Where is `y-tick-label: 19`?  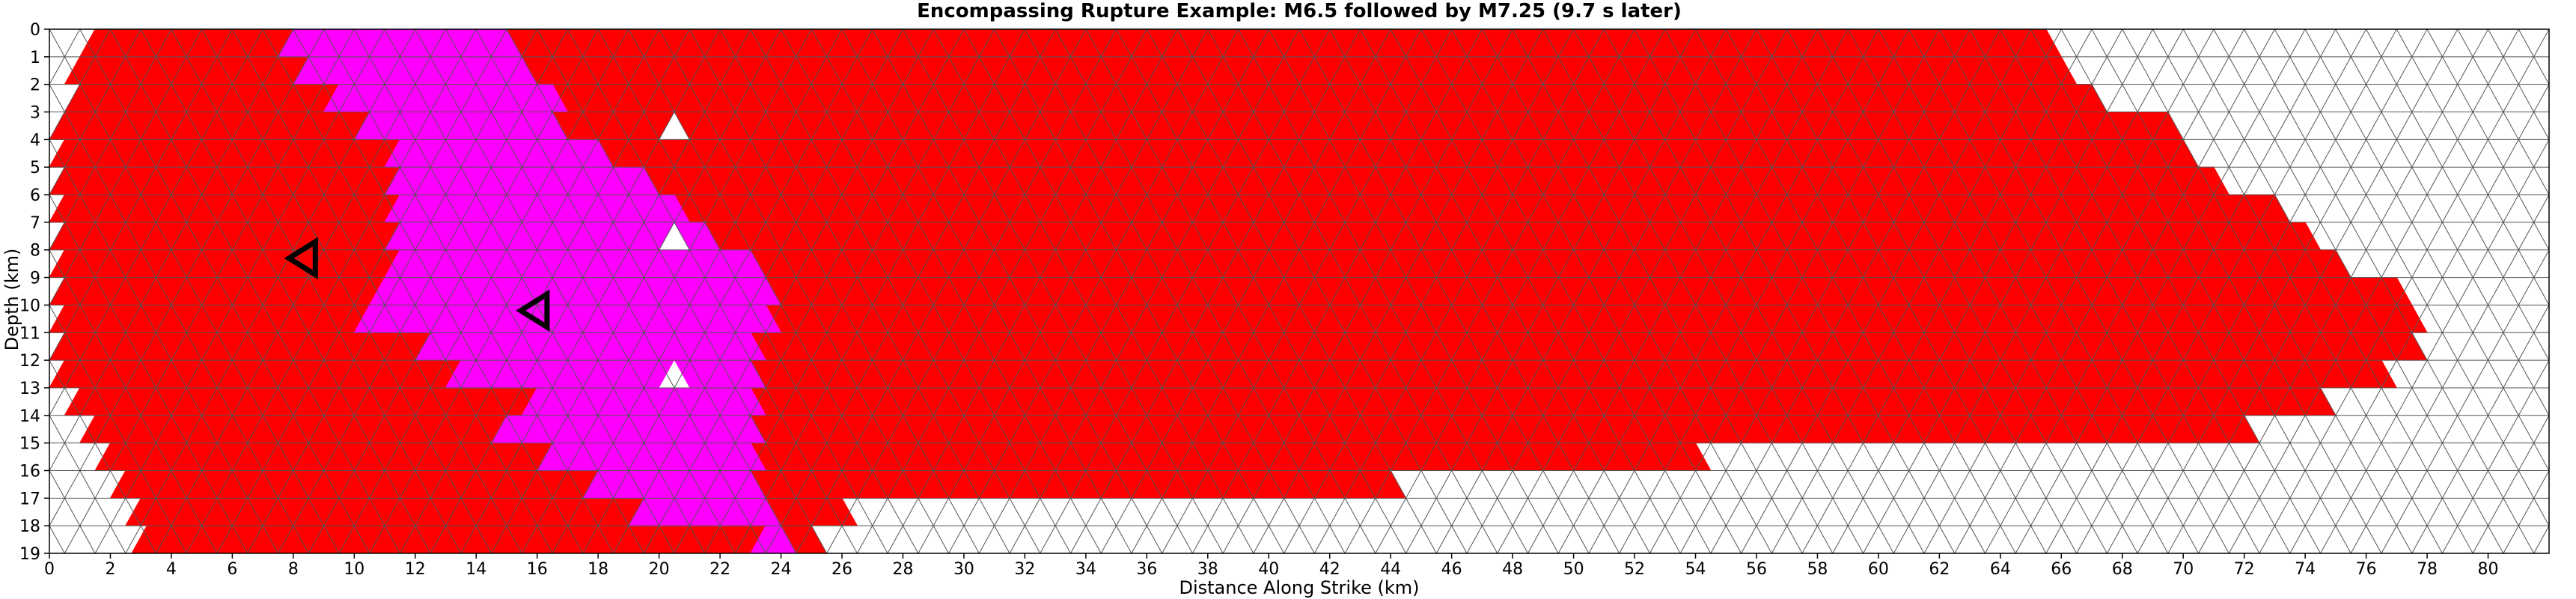
y-tick-label: 19 is located at coordinates (29, 554).